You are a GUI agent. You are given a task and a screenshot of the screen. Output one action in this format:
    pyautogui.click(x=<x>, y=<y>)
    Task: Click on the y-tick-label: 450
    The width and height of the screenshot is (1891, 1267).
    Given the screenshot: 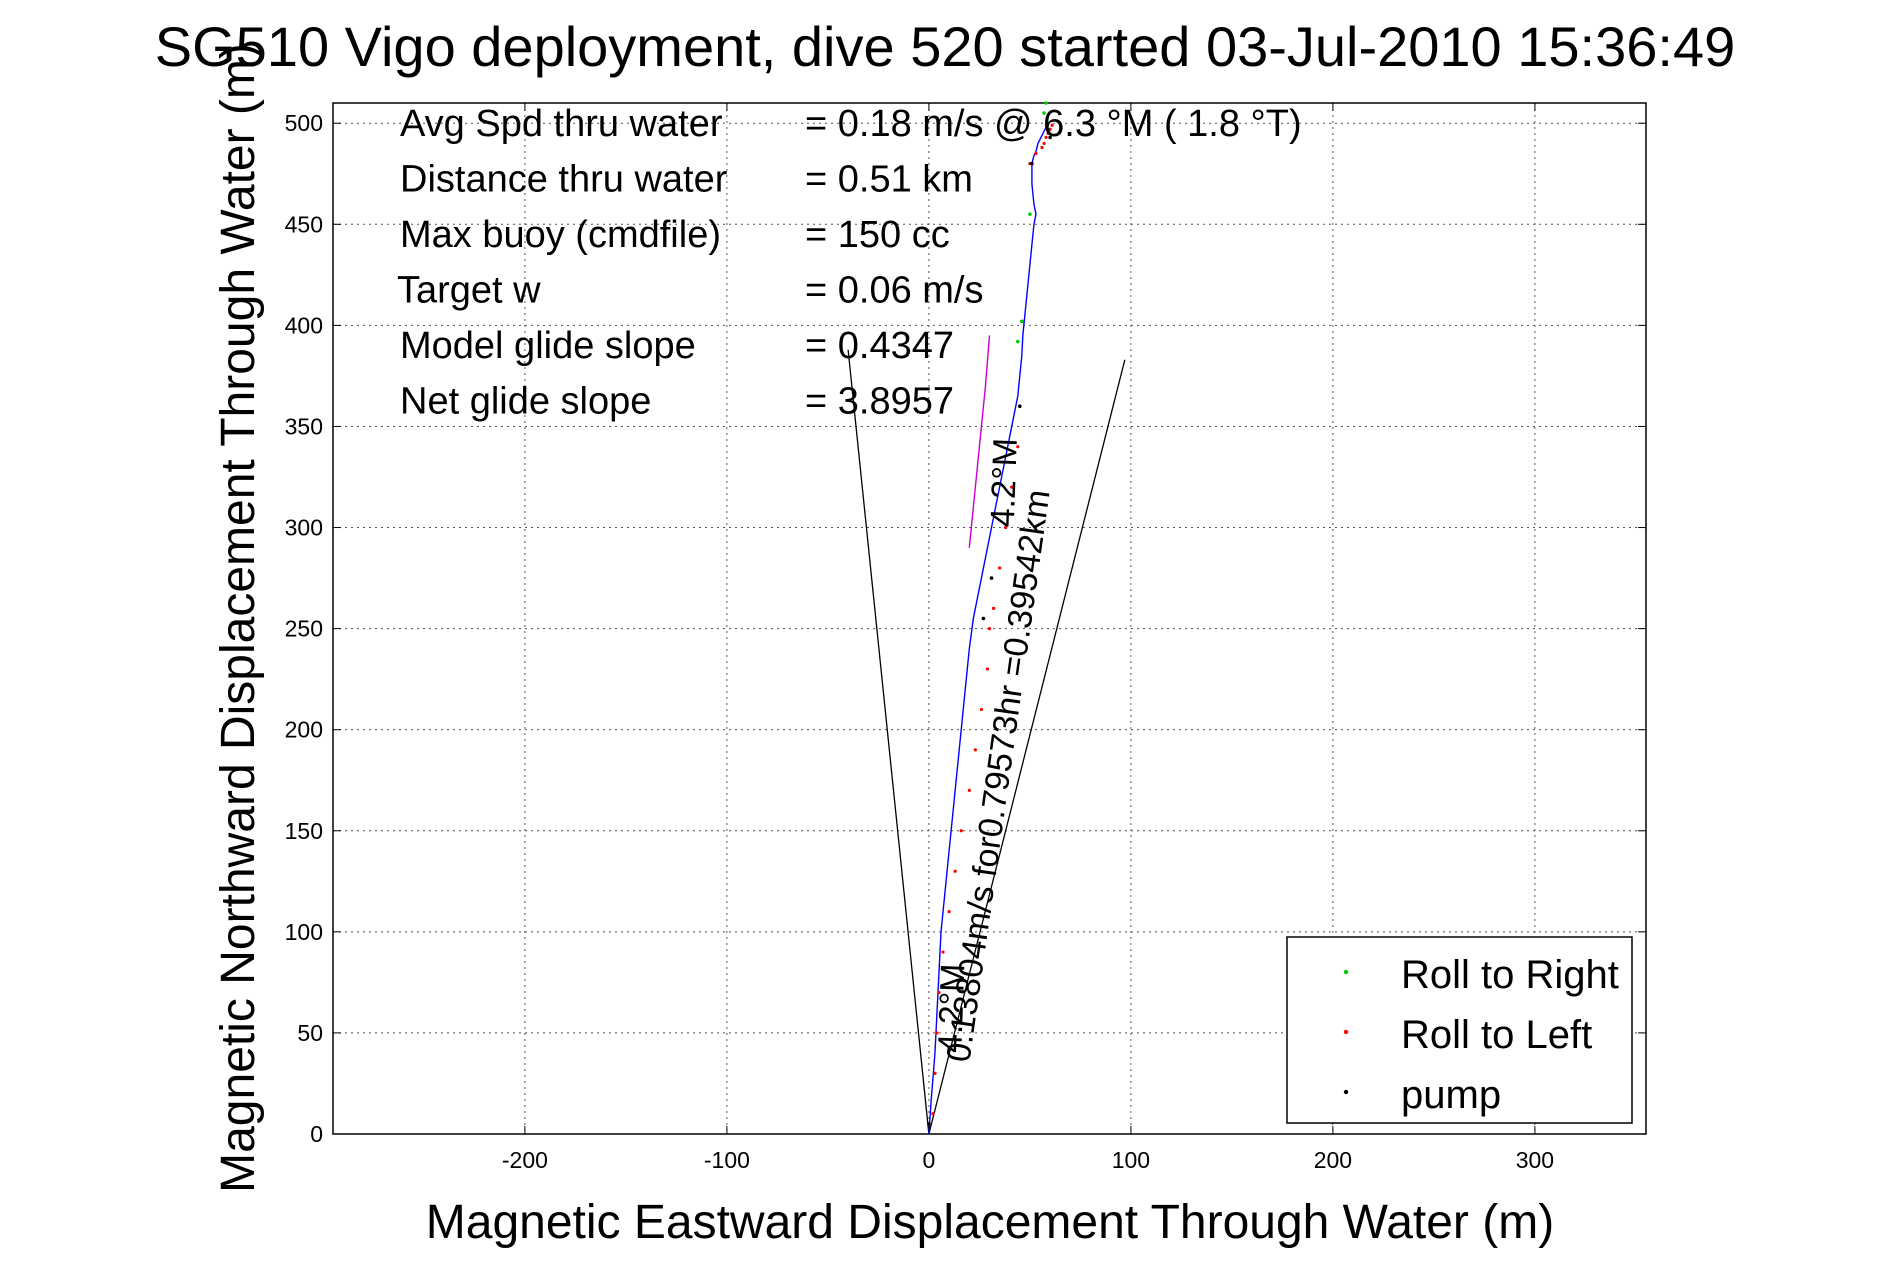 What is the action you would take?
    pyautogui.click(x=304, y=224)
    